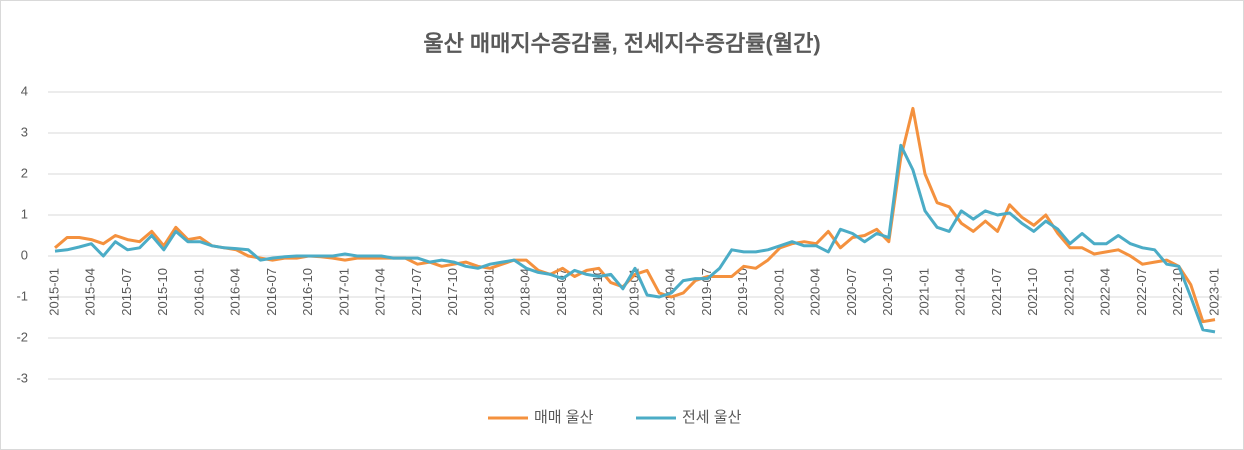  Describe the element at coordinates (162, 292) in the screenshot. I see `x-tick-label: 2015-10` at that location.